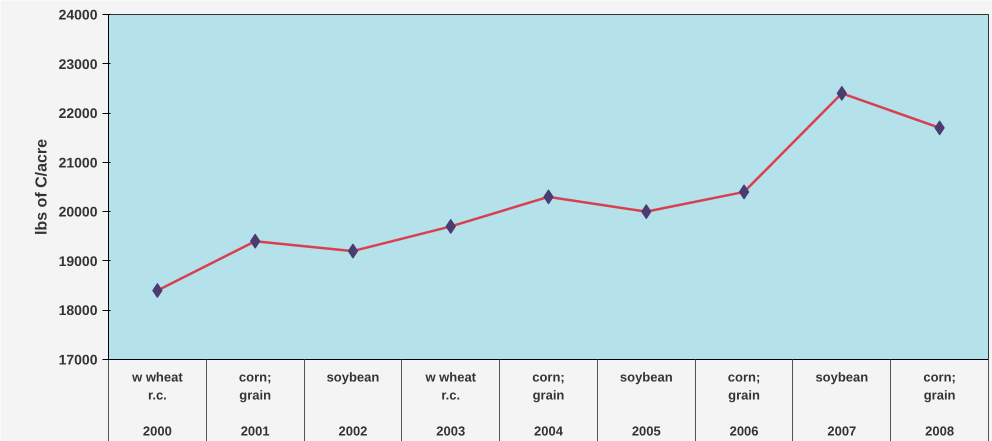  I want to click on y-tick-label: 23000, so click(78, 64).